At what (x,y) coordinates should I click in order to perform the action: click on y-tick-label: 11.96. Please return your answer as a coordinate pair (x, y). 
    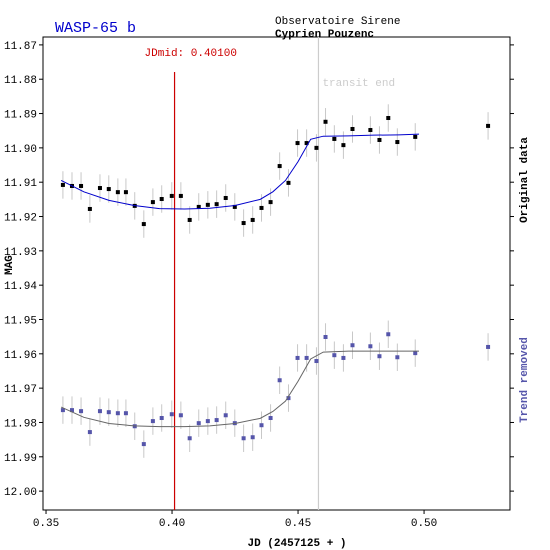
    Looking at the image, I should click on (20, 356).